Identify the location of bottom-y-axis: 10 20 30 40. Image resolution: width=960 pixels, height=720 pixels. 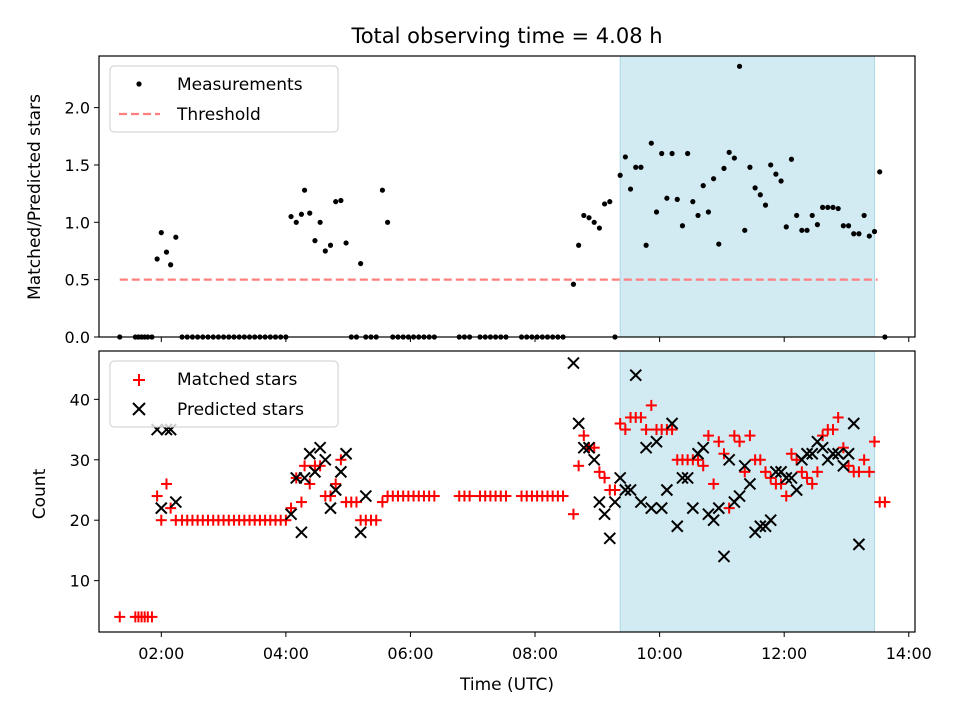
(84, 490).